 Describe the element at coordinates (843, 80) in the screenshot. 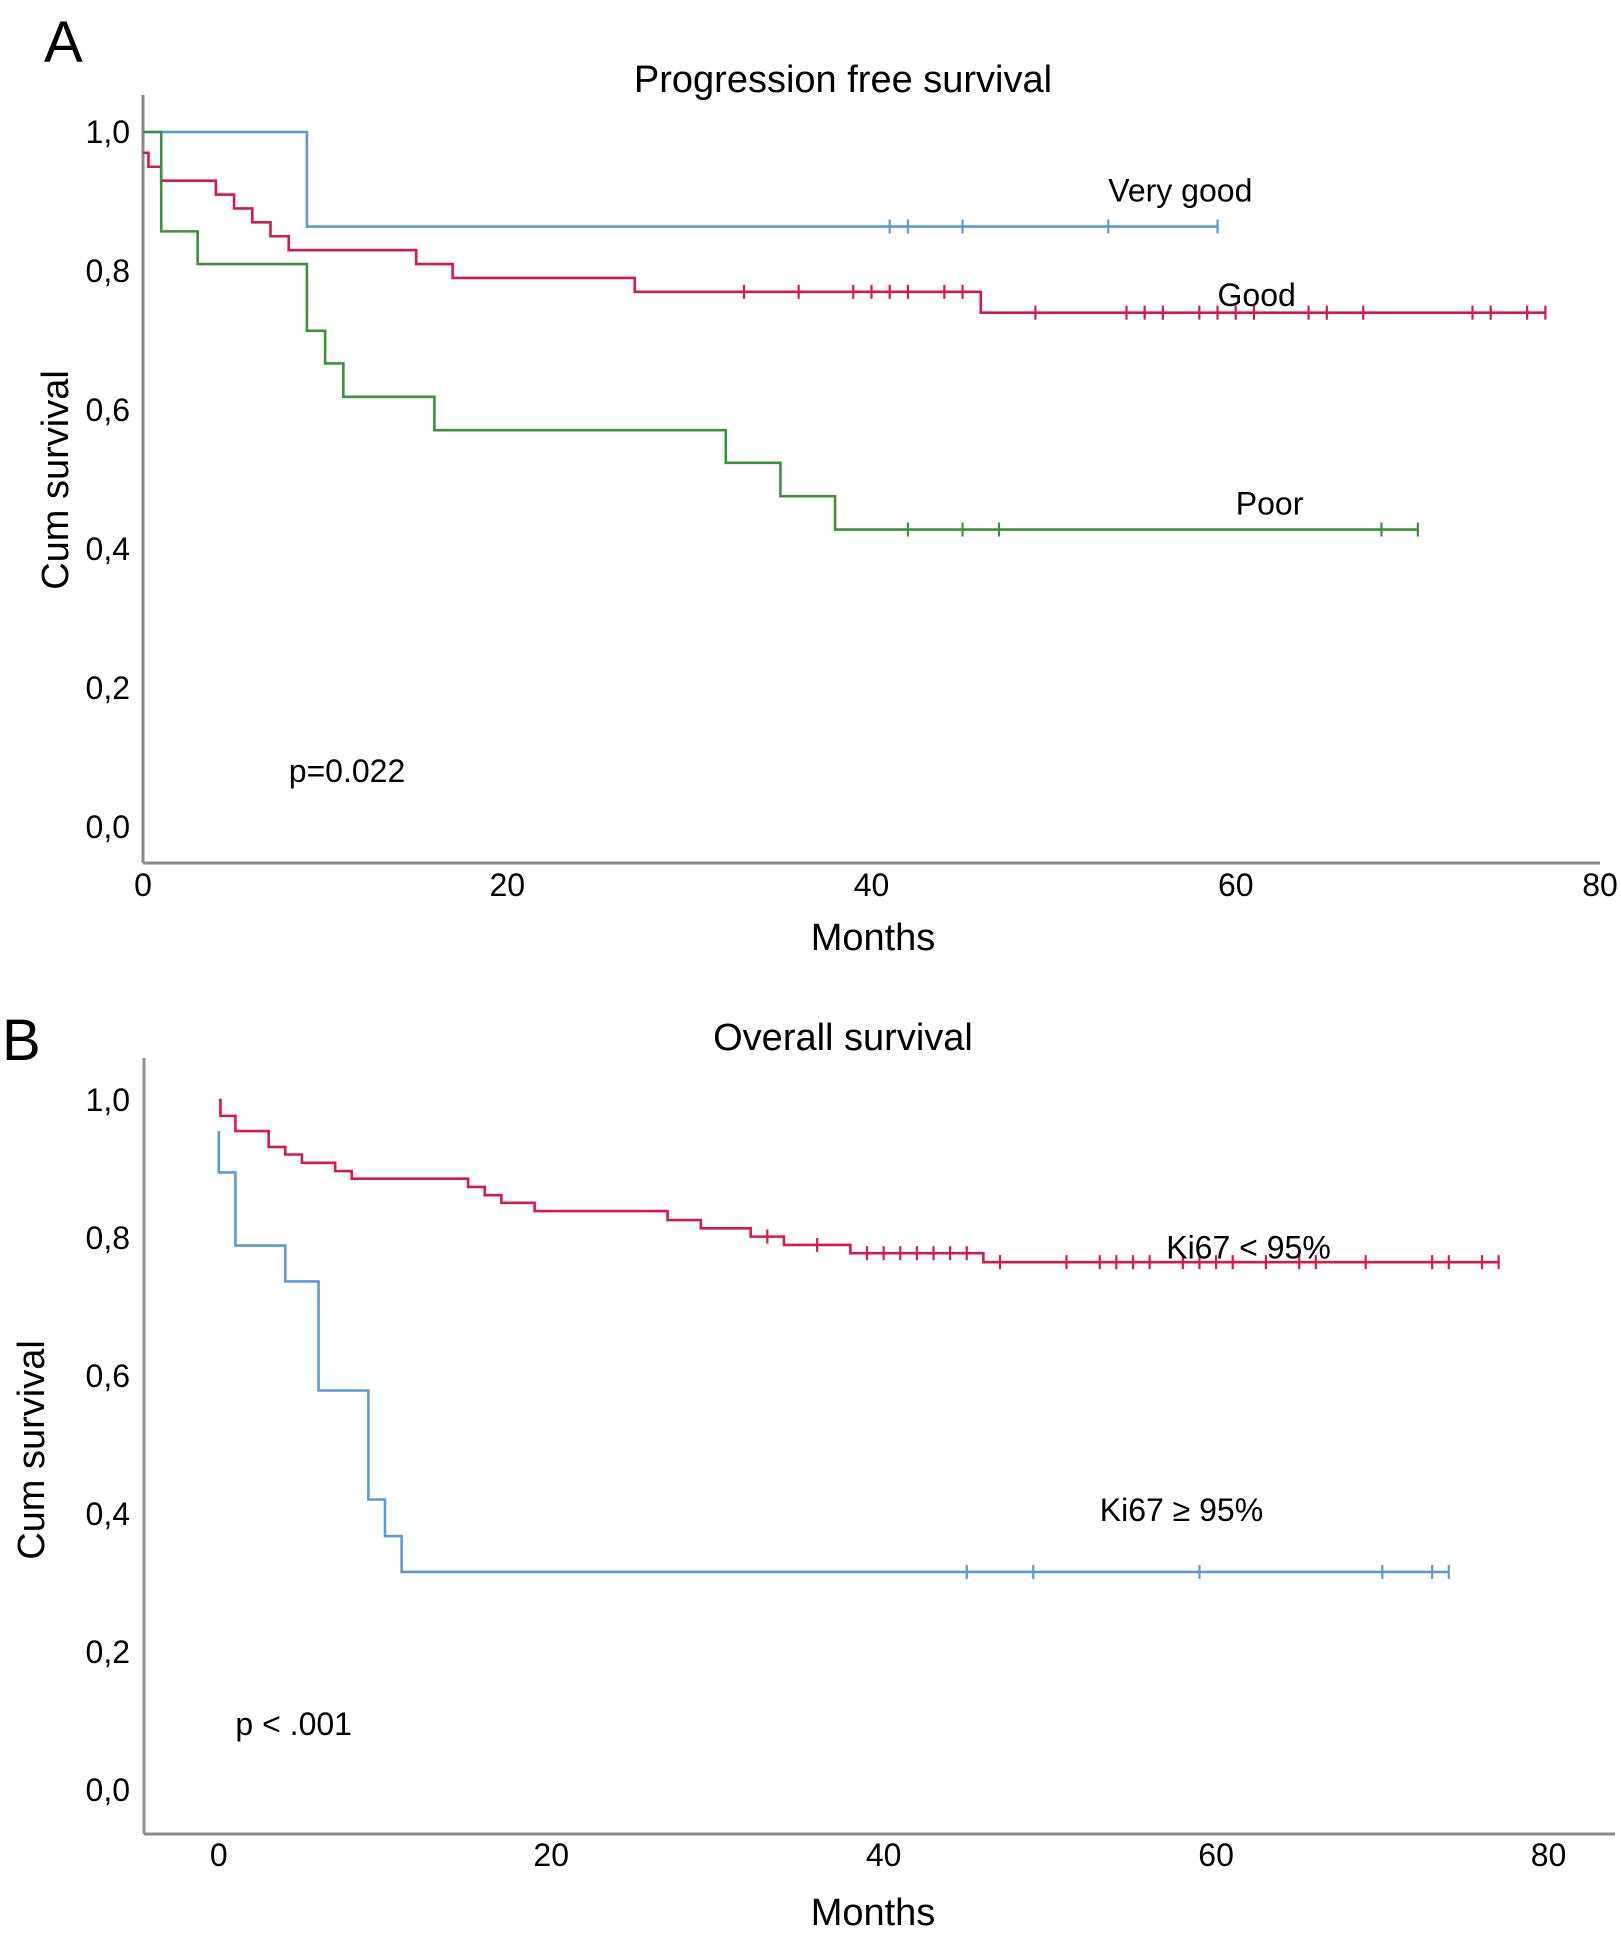

I see `chart-title-a: Progression free survival` at that location.